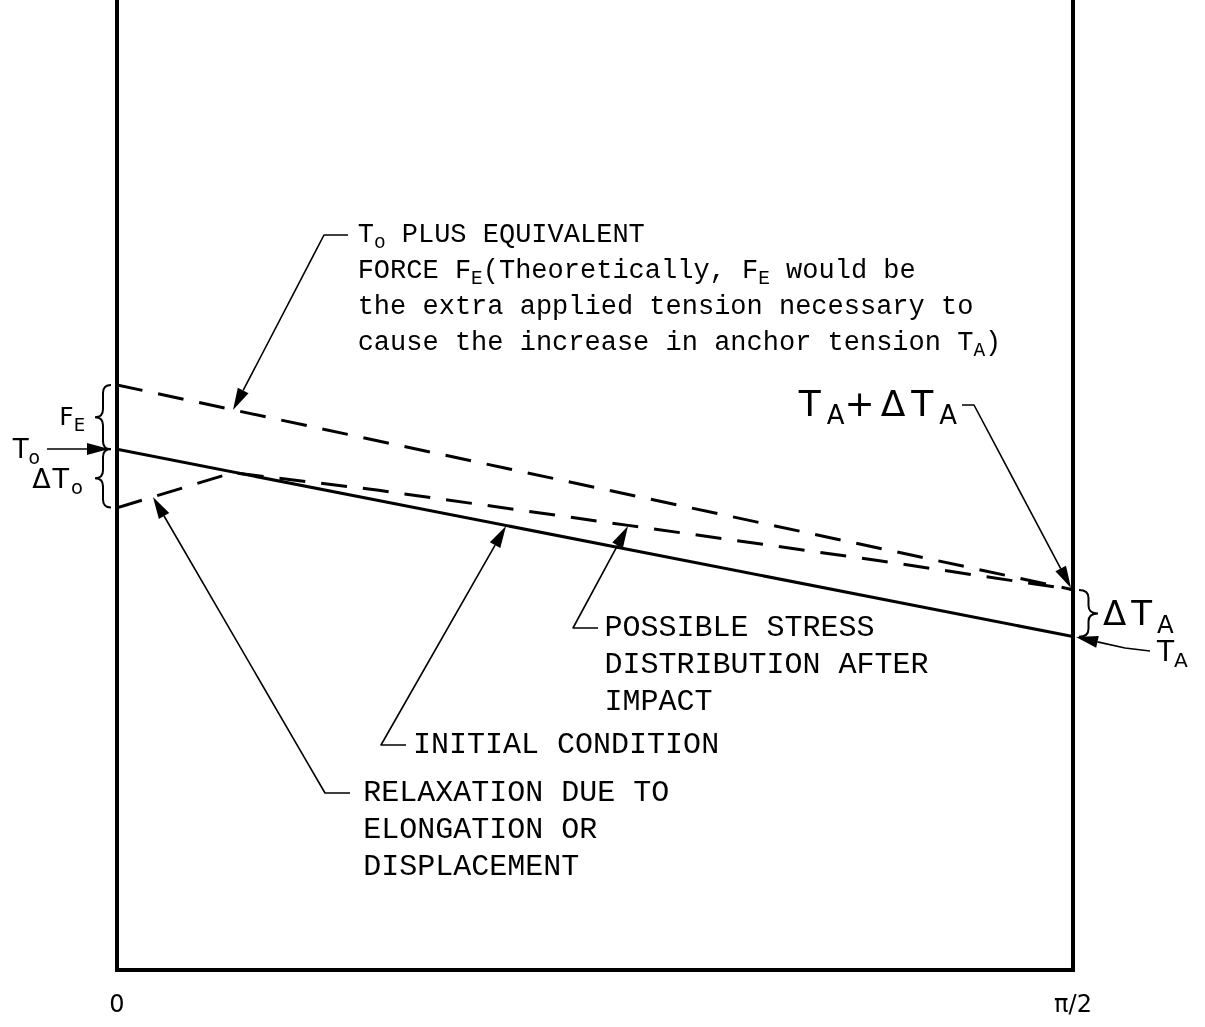 The height and width of the screenshot is (1027, 1205). What do you see at coordinates (1073, 1003) in the screenshot?
I see `x-tick-label: π/2` at bounding box center [1073, 1003].